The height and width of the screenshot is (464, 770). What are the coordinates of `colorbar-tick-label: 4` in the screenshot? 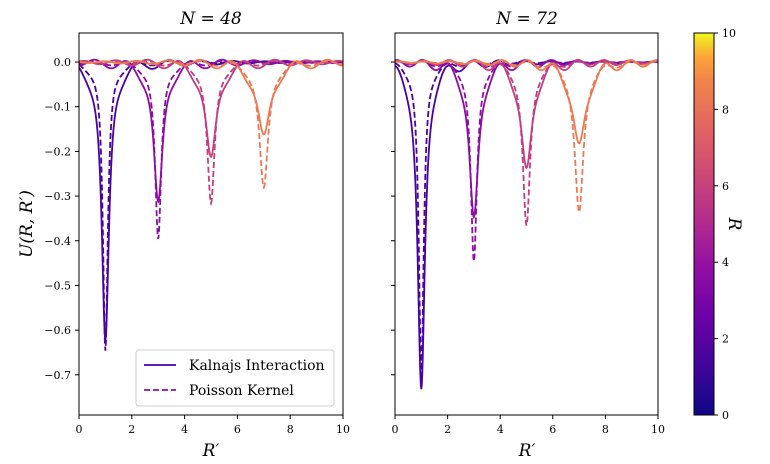 It's located at (725, 262).